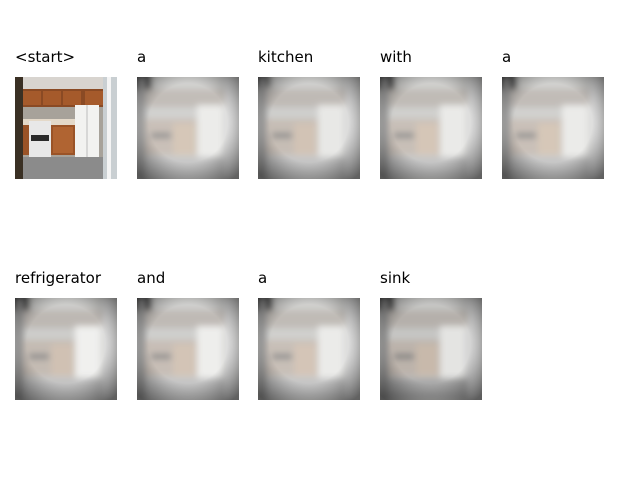  Describe the element at coordinates (58, 278) in the screenshot. I see `caption-word: refrigerator` at that location.